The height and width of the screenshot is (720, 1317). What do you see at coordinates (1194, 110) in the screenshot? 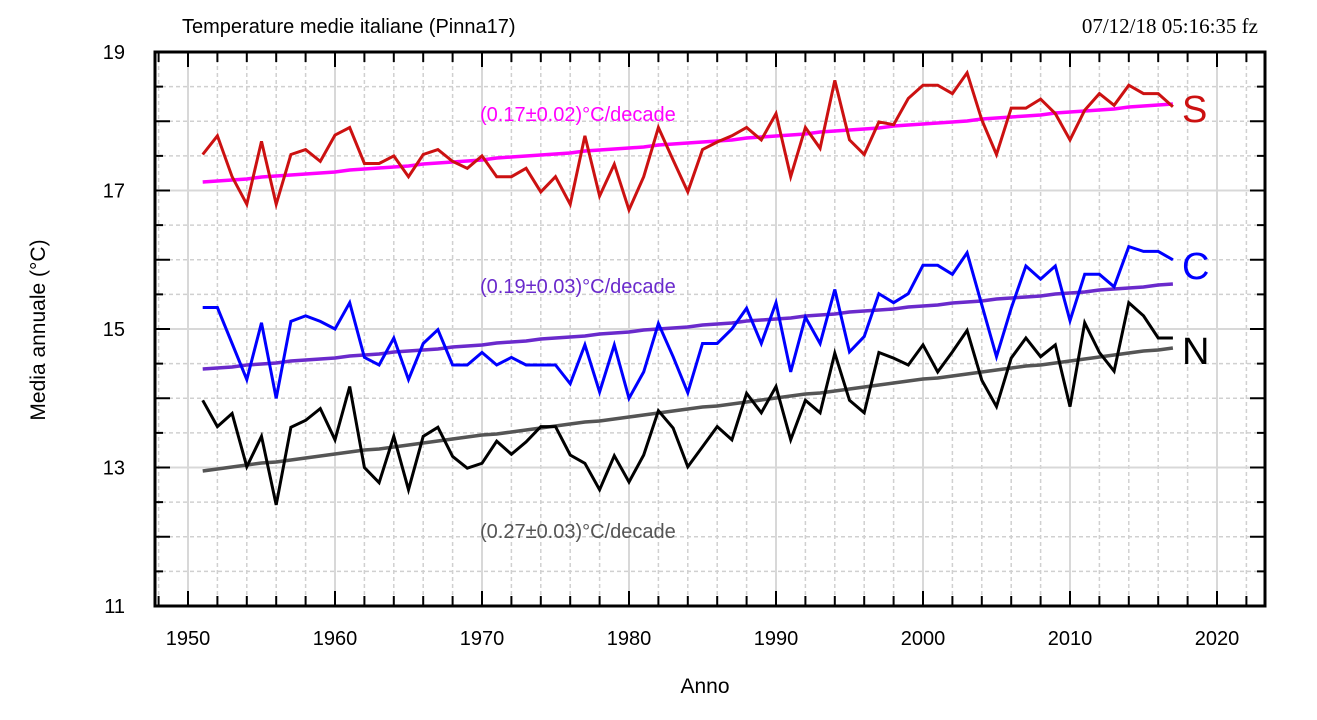
I see `series-label-s: S` at bounding box center [1194, 110].